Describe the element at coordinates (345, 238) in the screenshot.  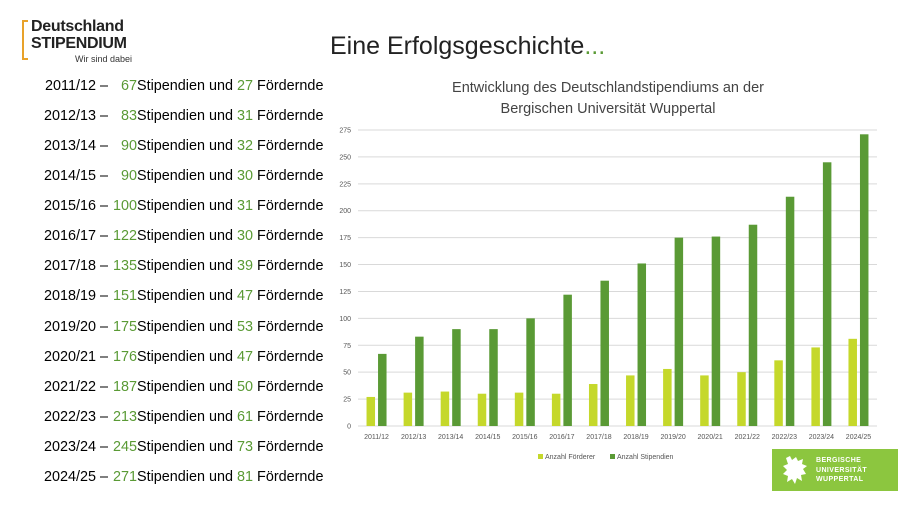
I see `y-tick-label: 175` at that location.